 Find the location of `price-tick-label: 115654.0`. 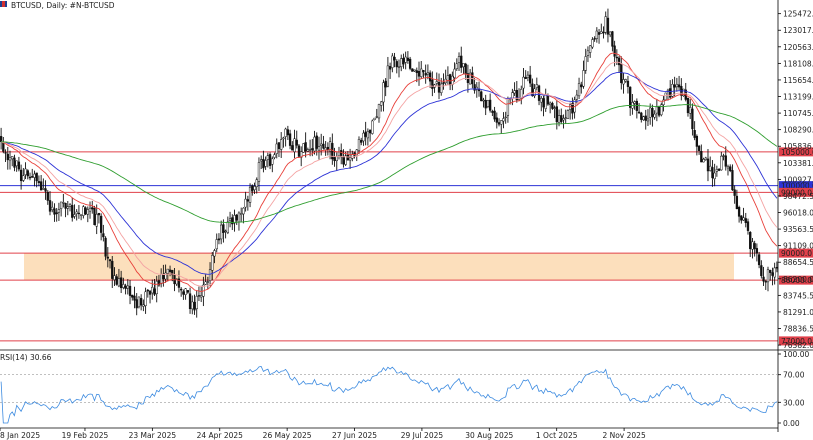

price-tick-label: 115654.0 is located at coordinates (798, 80).